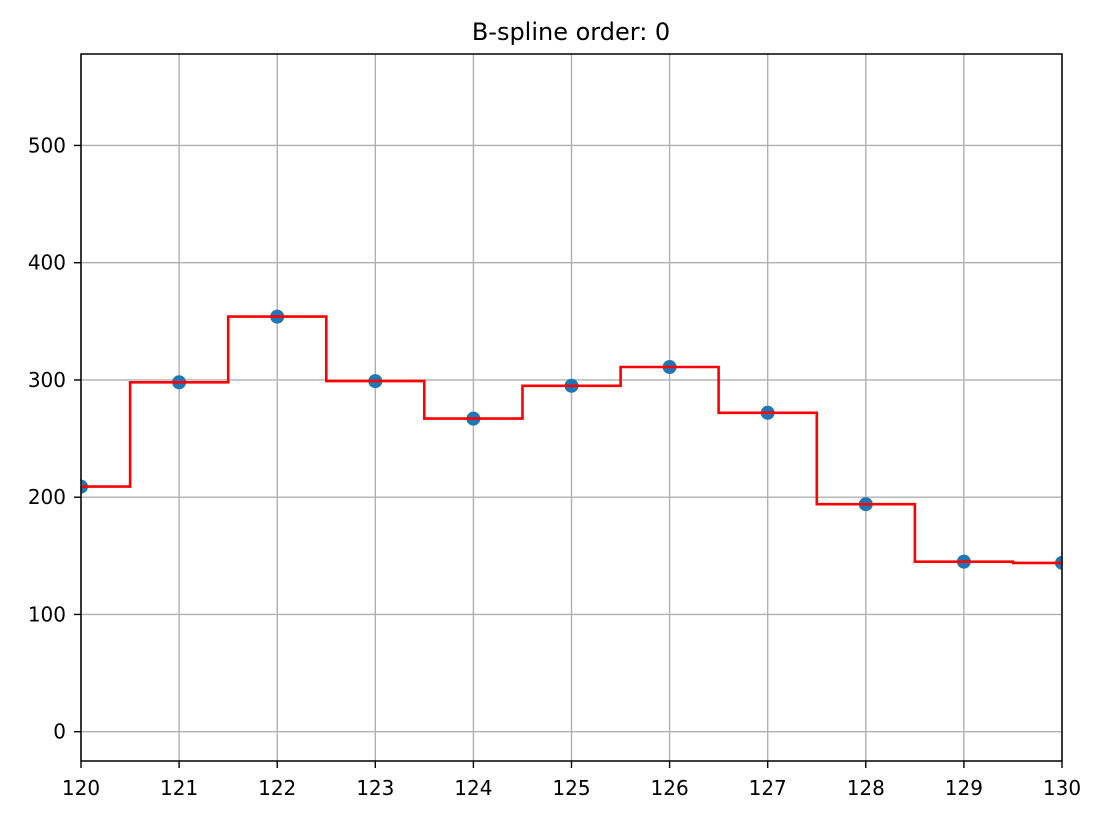 Image resolution: width=1102 pixels, height=826 pixels. What do you see at coordinates (964, 788) in the screenshot?
I see `x-tick-label: 129` at bounding box center [964, 788].